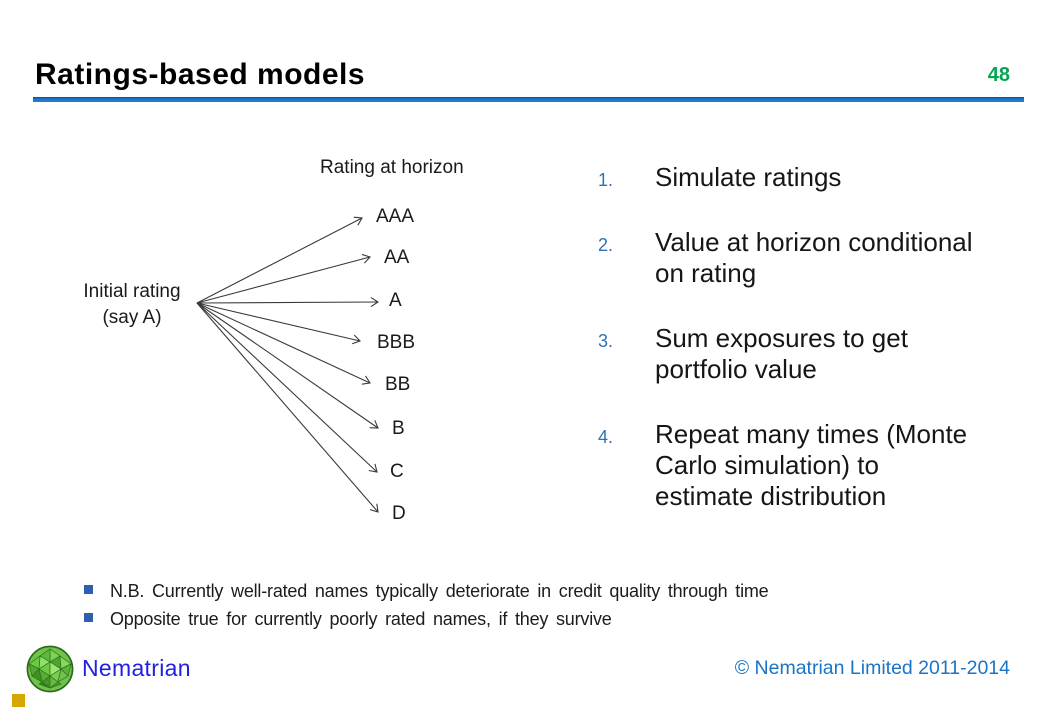  Describe the element at coordinates (606, 245) in the screenshot. I see `step-number: 2.` at that location.